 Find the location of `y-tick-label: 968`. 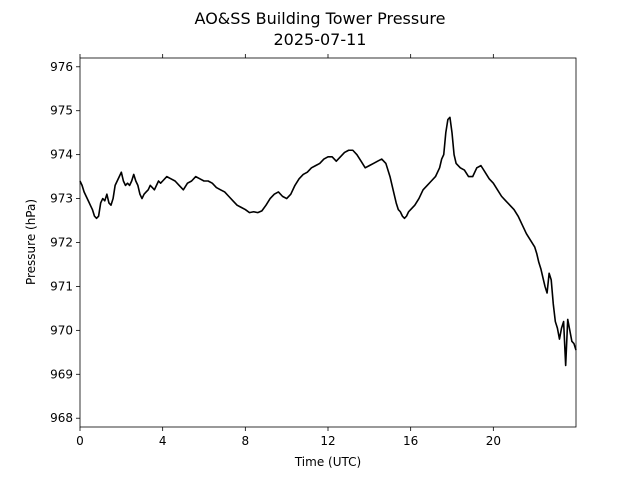

y-tick-label: 968 is located at coordinates (61, 418).